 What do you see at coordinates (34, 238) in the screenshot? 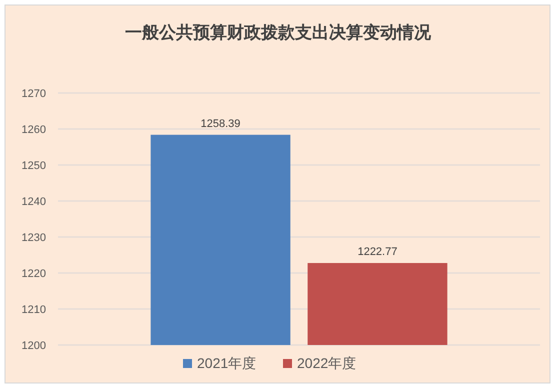
I see `y-tick-label: 1230` at bounding box center [34, 238].